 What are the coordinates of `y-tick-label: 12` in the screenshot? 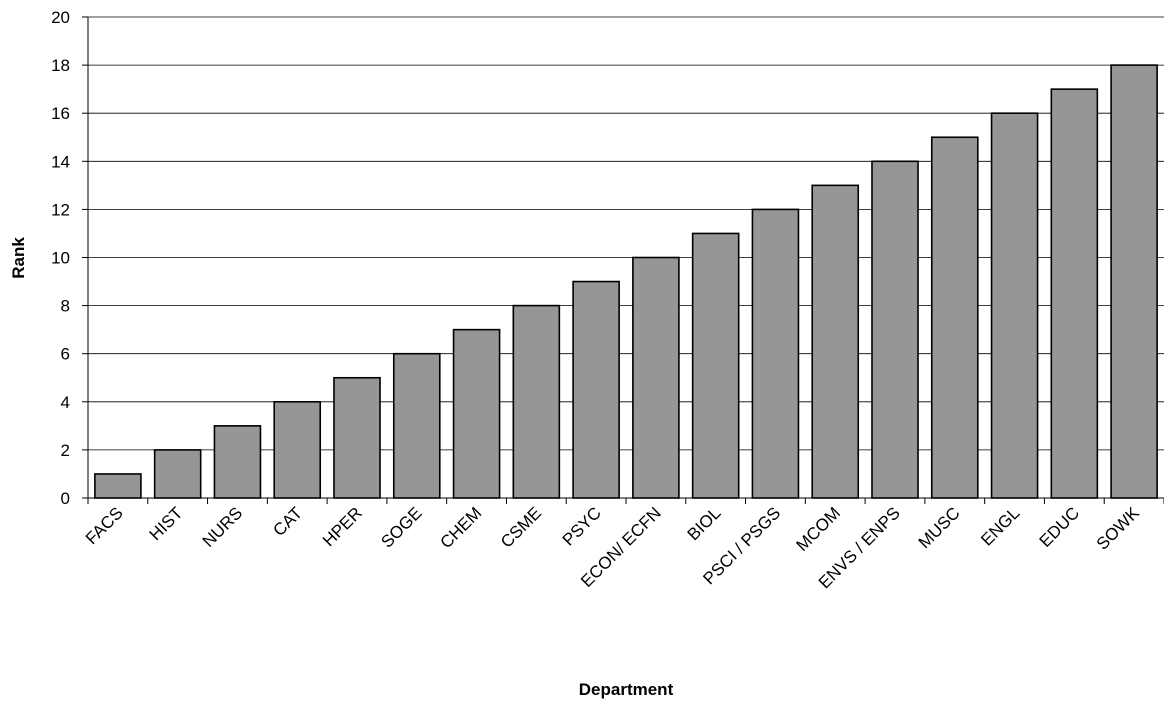 It's located at (60, 209).